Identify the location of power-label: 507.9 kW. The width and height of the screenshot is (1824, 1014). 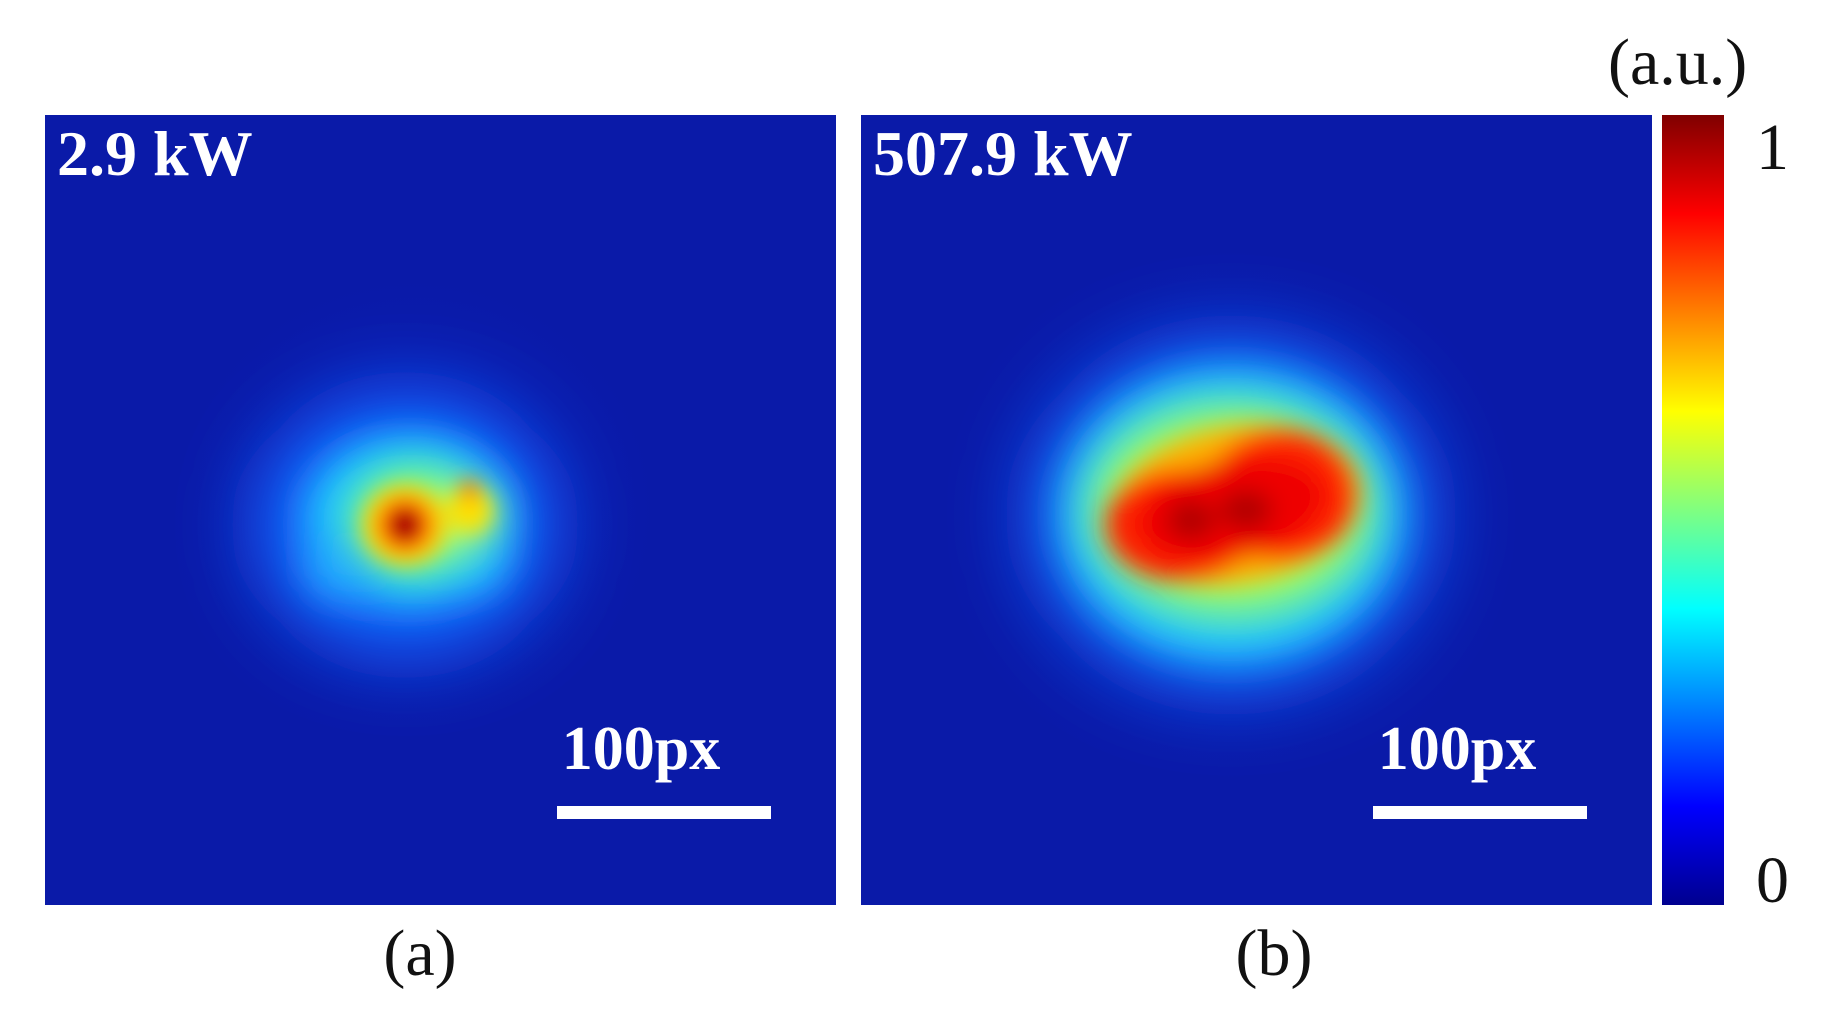
(1003, 153).